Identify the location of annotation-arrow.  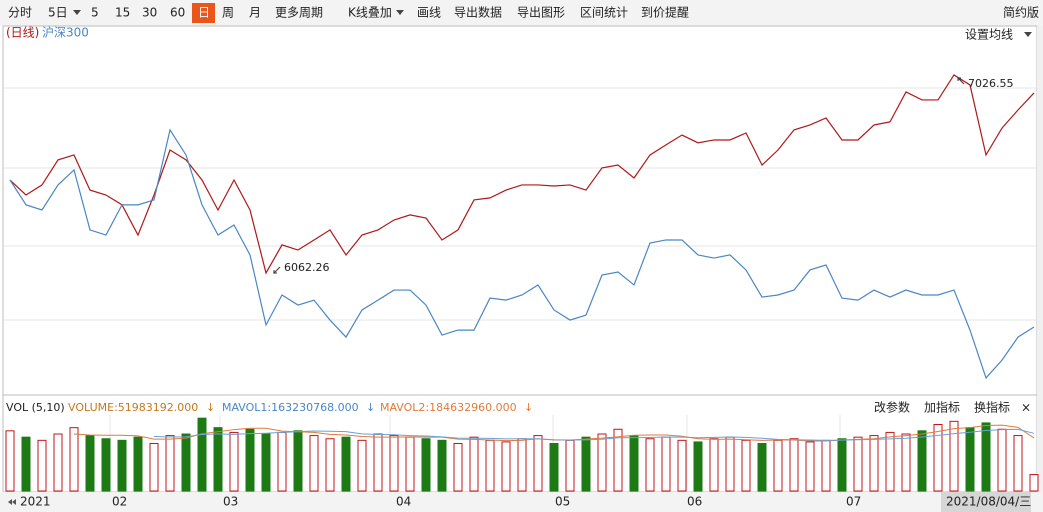
(276, 270).